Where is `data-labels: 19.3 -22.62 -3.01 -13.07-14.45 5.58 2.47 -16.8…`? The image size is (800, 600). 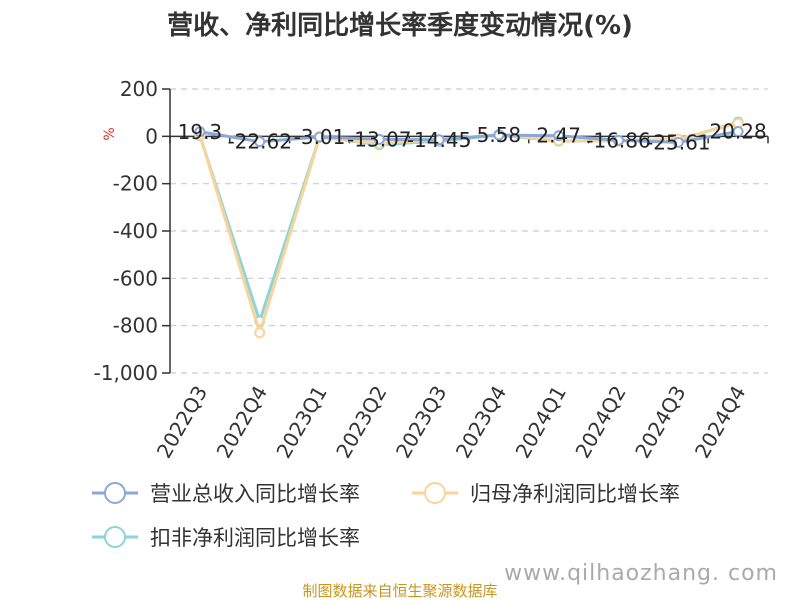 data-labels: 19.3 -22.62 -3.01 -13.07-14.45 5.58 2.47 -16.8… is located at coordinates (472, 137).